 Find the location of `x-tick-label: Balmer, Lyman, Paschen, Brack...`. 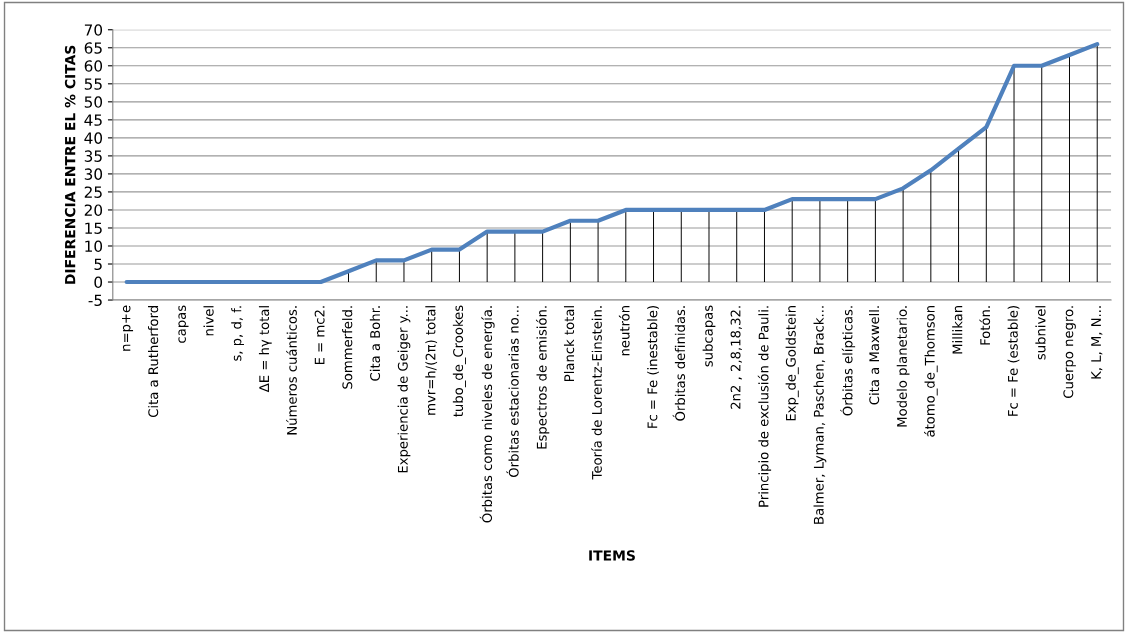

x-tick-label: Balmer, Lyman, Paschen, Brack... is located at coordinates (820, 415).